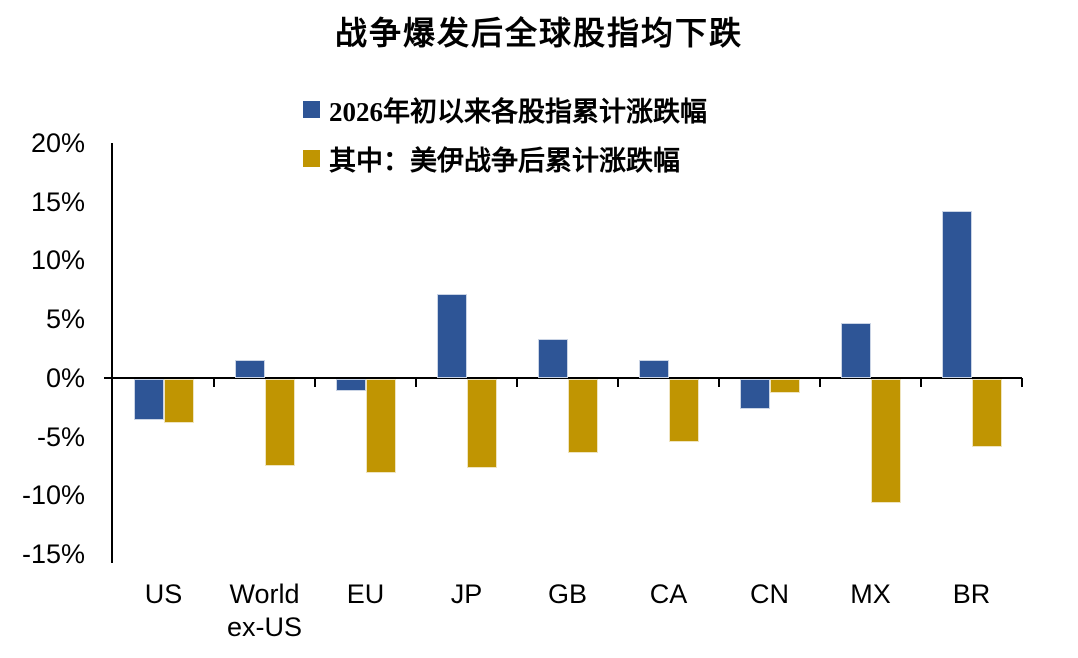 This screenshot has width=1078, height=658. I want to click on bar-jp-series2, so click(481, 423).